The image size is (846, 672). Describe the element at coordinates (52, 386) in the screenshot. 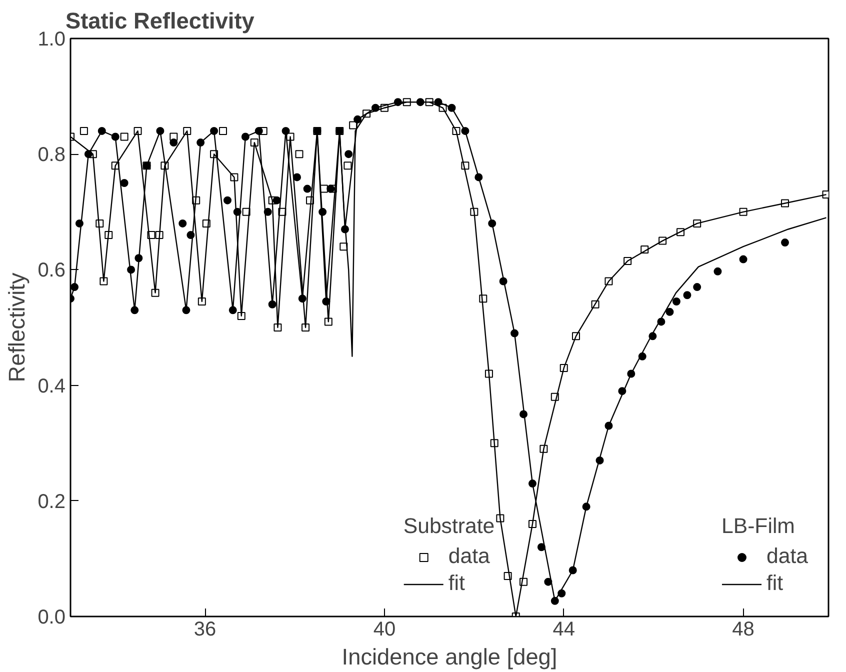

I see `y-tick-label: 0.4` at that location.